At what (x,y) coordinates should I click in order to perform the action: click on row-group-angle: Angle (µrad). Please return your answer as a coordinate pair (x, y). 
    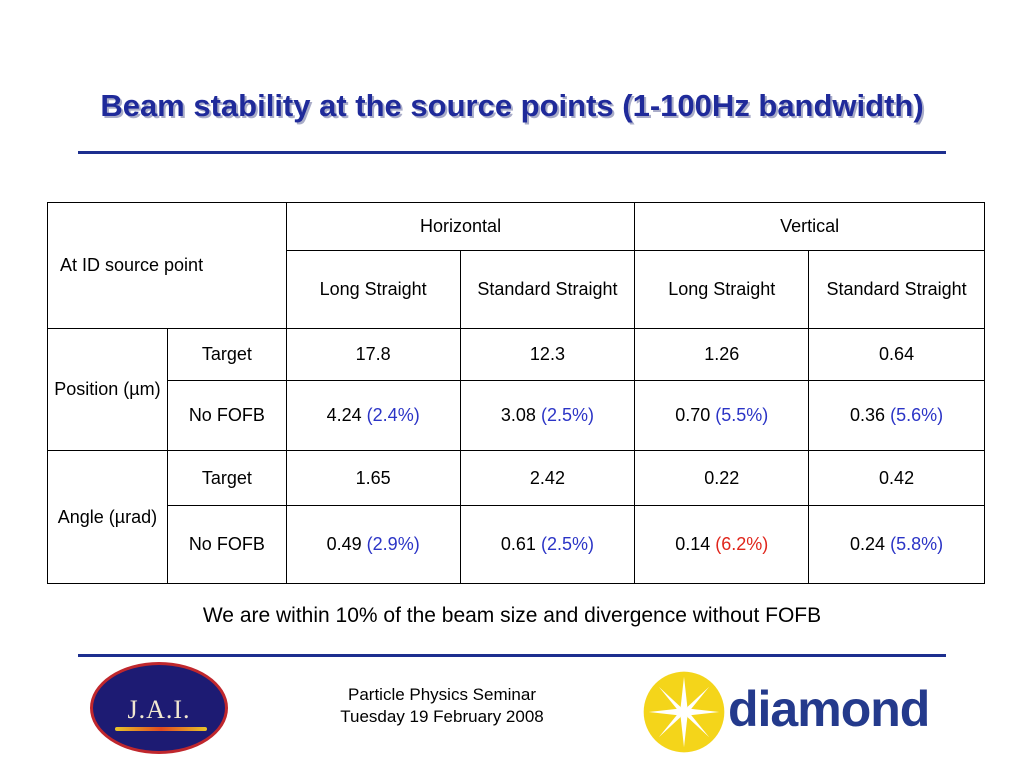
    Looking at the image, I should click on (107, 517).